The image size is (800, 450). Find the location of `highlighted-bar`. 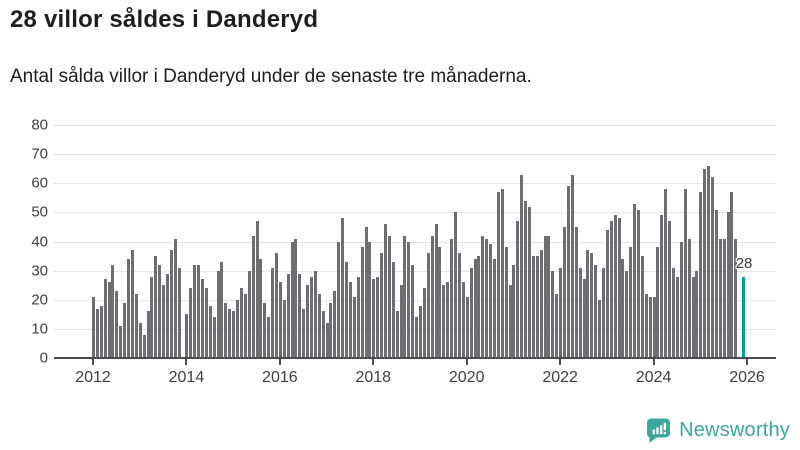

highlighted-bar is located at coordinates (744, 317).